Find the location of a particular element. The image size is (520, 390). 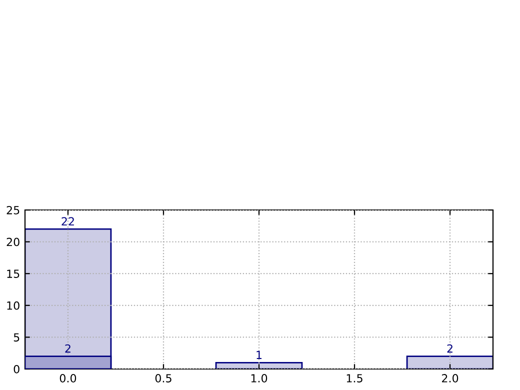

x-tick-label: 0.5 is located at coordinates (163, 378).